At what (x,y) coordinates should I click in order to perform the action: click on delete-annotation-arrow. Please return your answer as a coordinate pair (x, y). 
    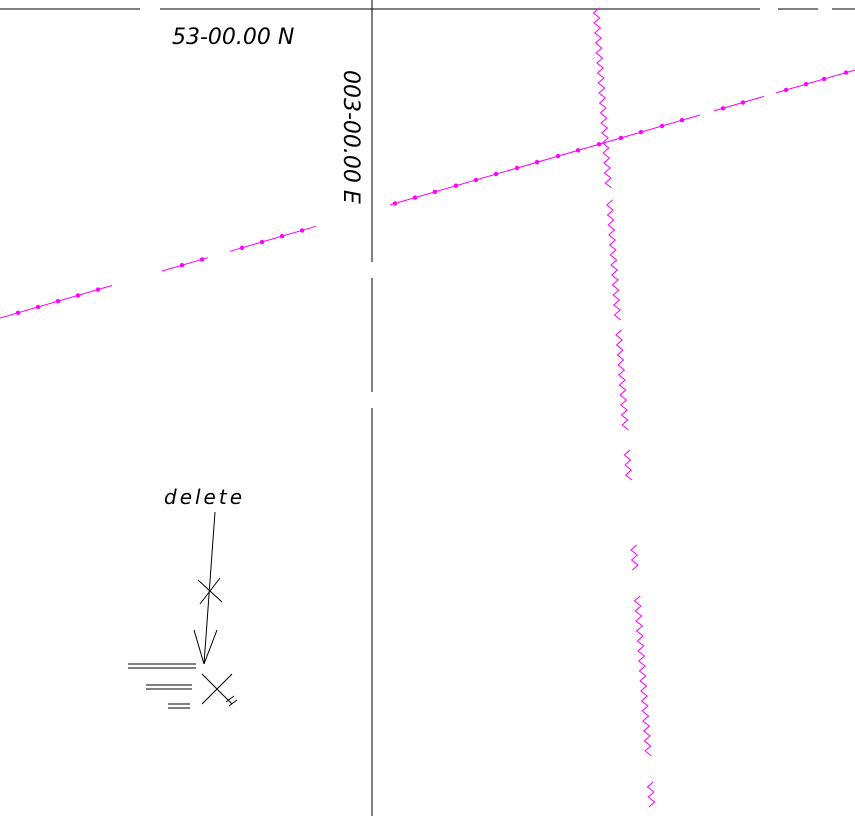
    Looking at the image, I should click on (208, 588).